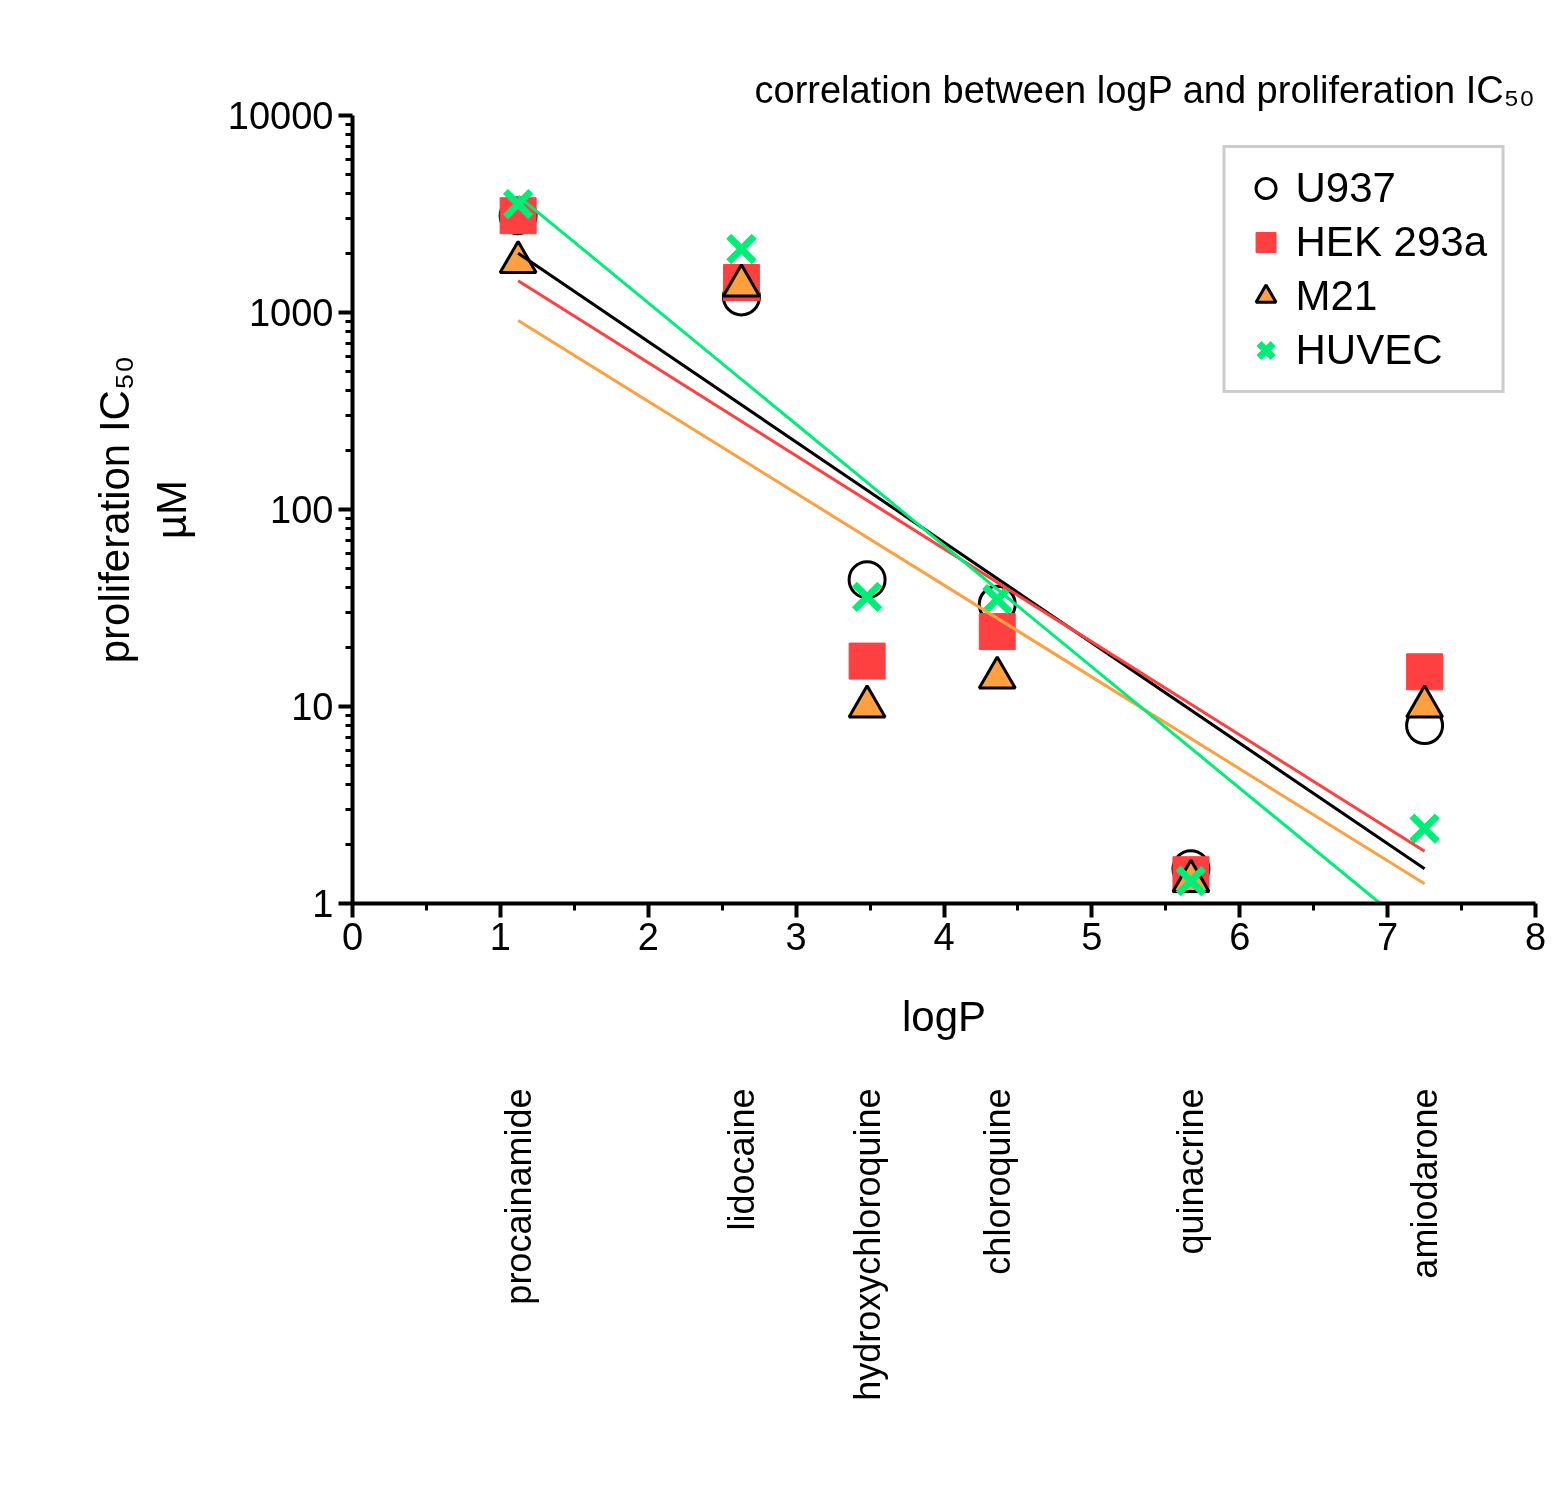  Describe the element at coordinates (796, 936) in the screenshot. I see `x-tick-label: 3` at that location.